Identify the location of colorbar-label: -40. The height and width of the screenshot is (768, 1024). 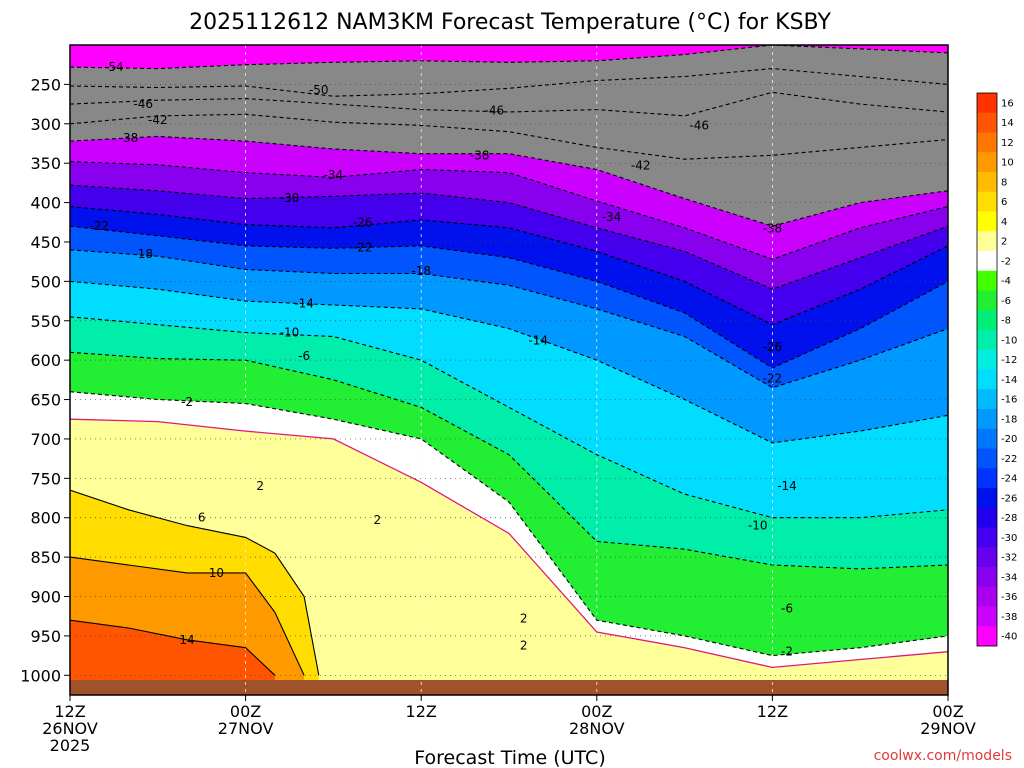
(1009, 637).